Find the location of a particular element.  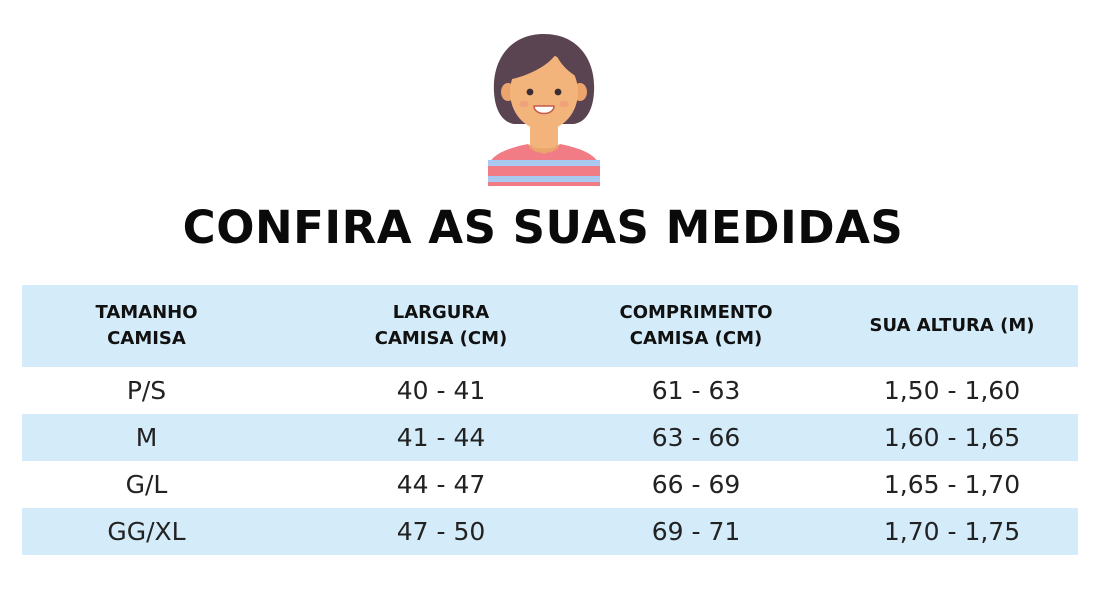

table-row: P/S 40 - 41 61 - 63 1,50 - 1,60 is located at coordinates (550, 390).